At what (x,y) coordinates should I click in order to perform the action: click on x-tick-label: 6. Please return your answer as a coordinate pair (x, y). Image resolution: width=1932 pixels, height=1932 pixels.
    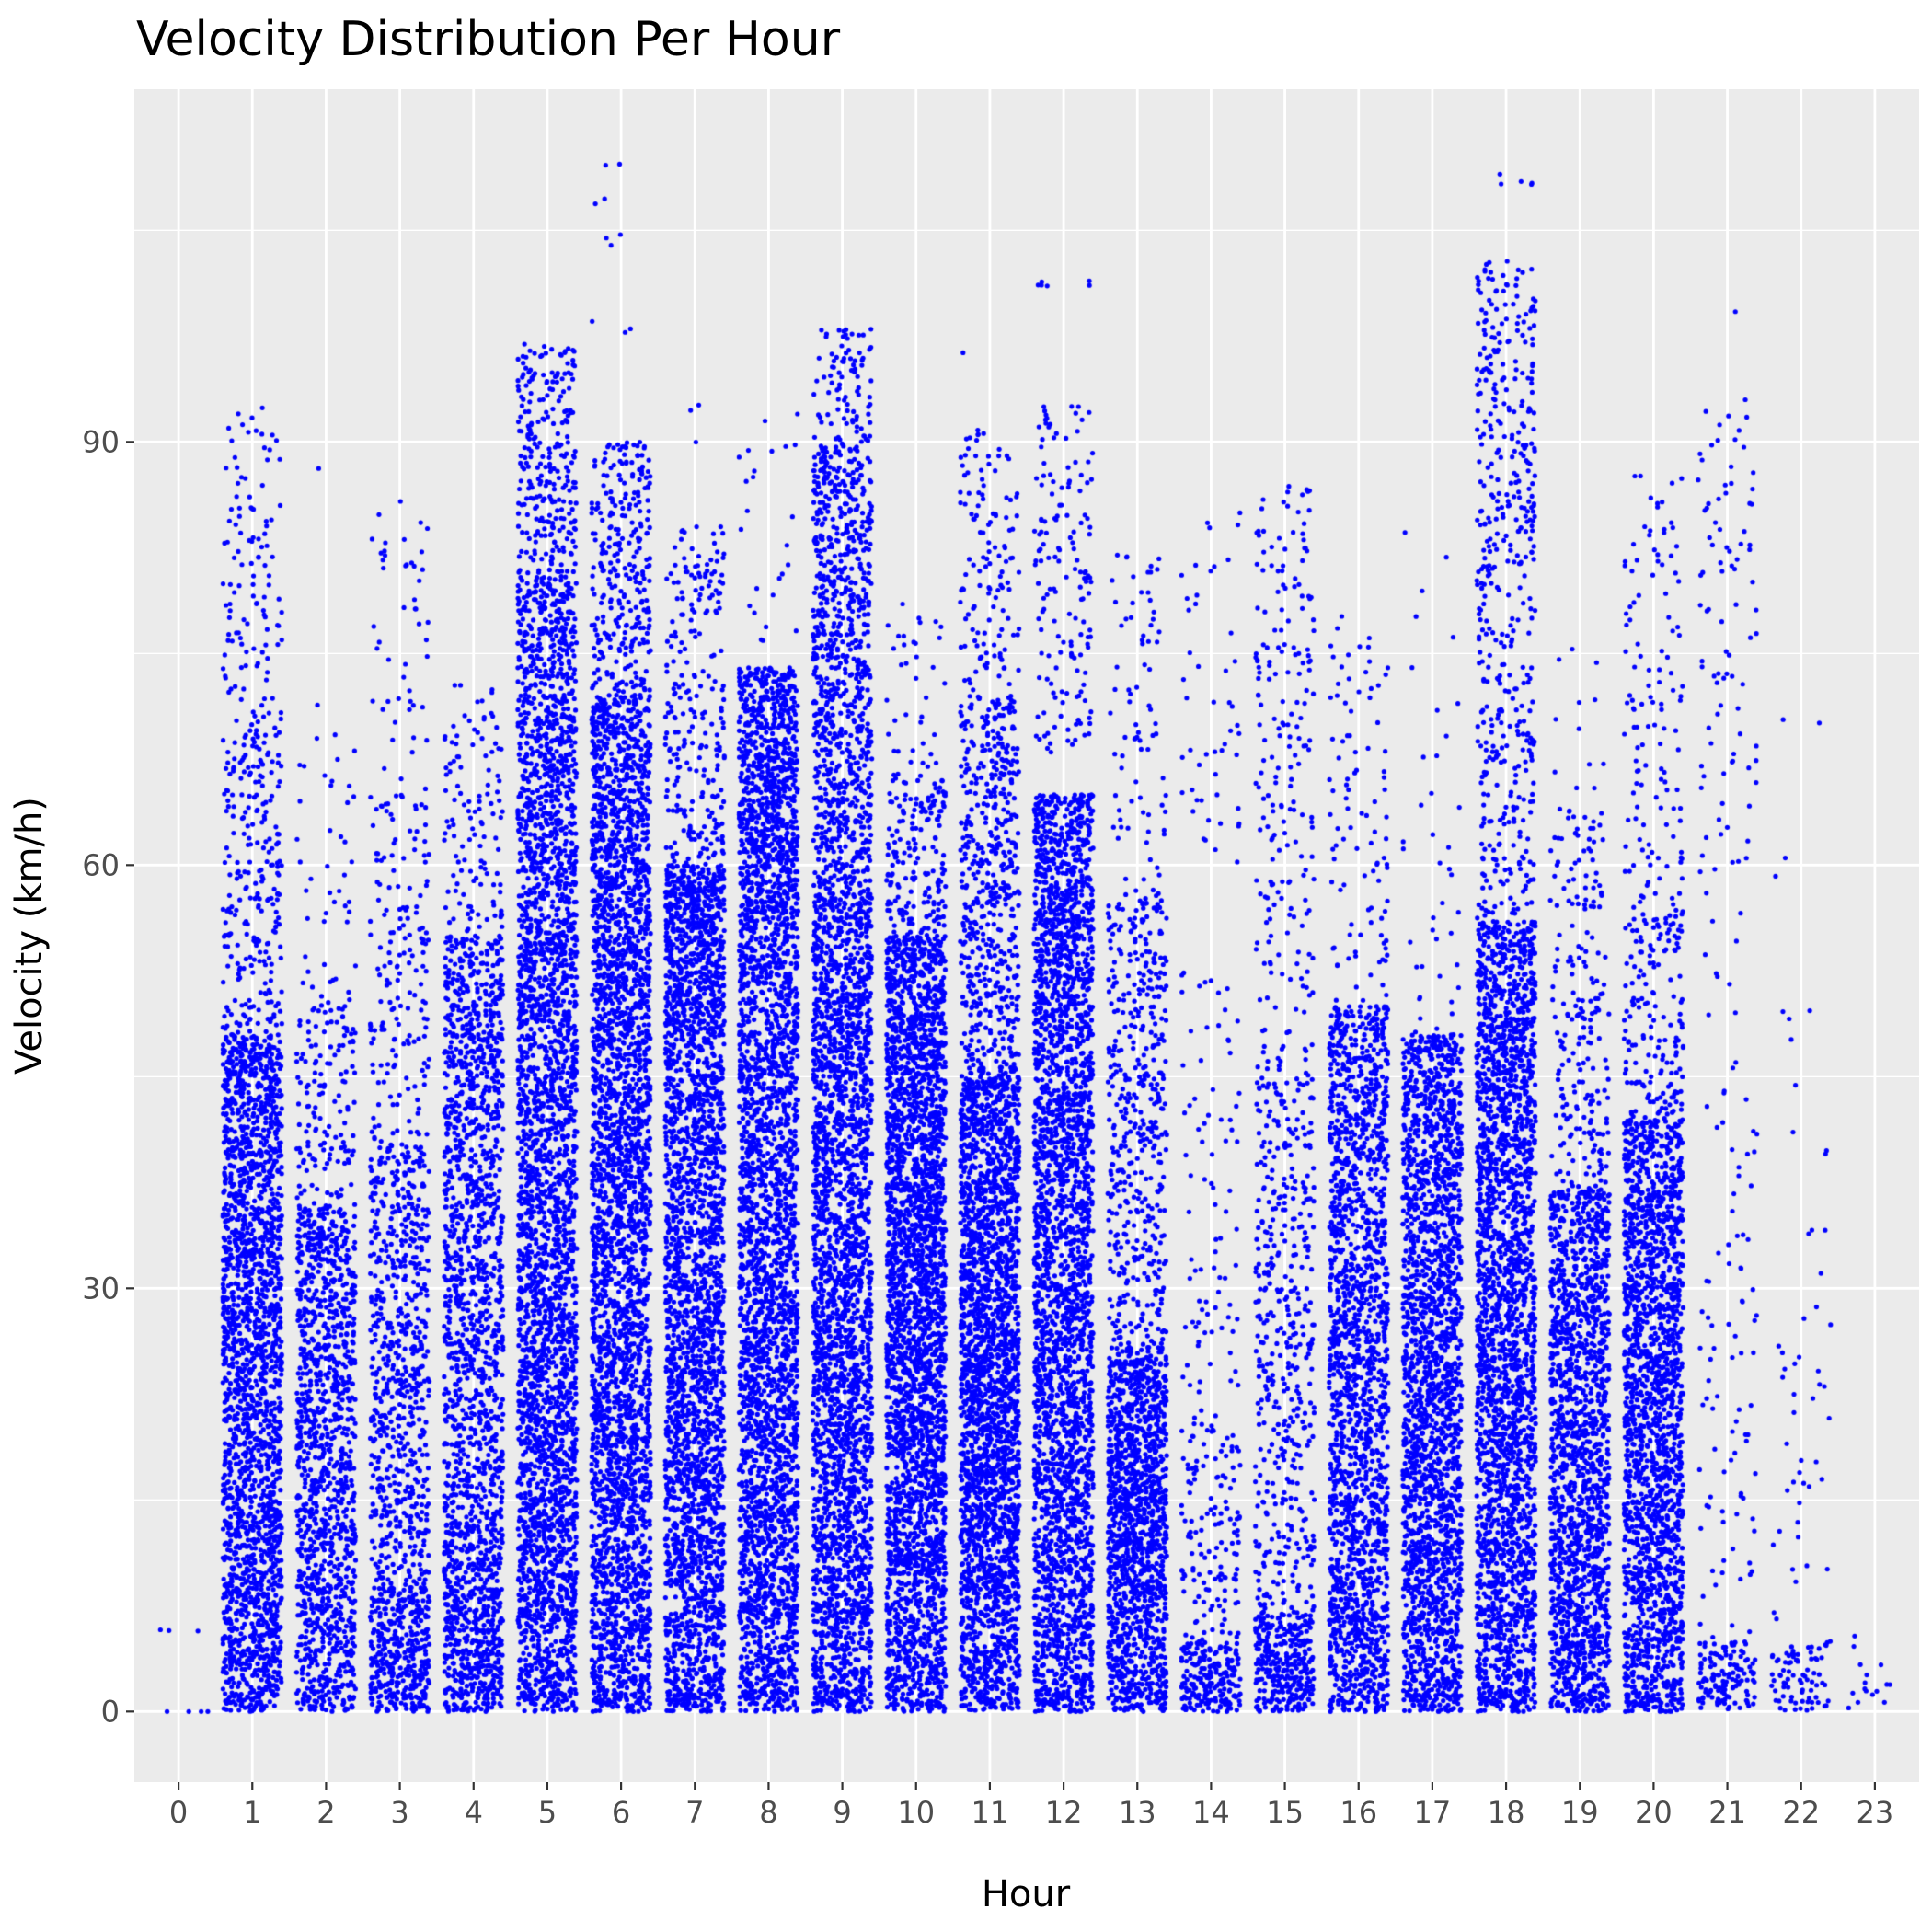
    Looking at the image, I should click on (621, 1812).